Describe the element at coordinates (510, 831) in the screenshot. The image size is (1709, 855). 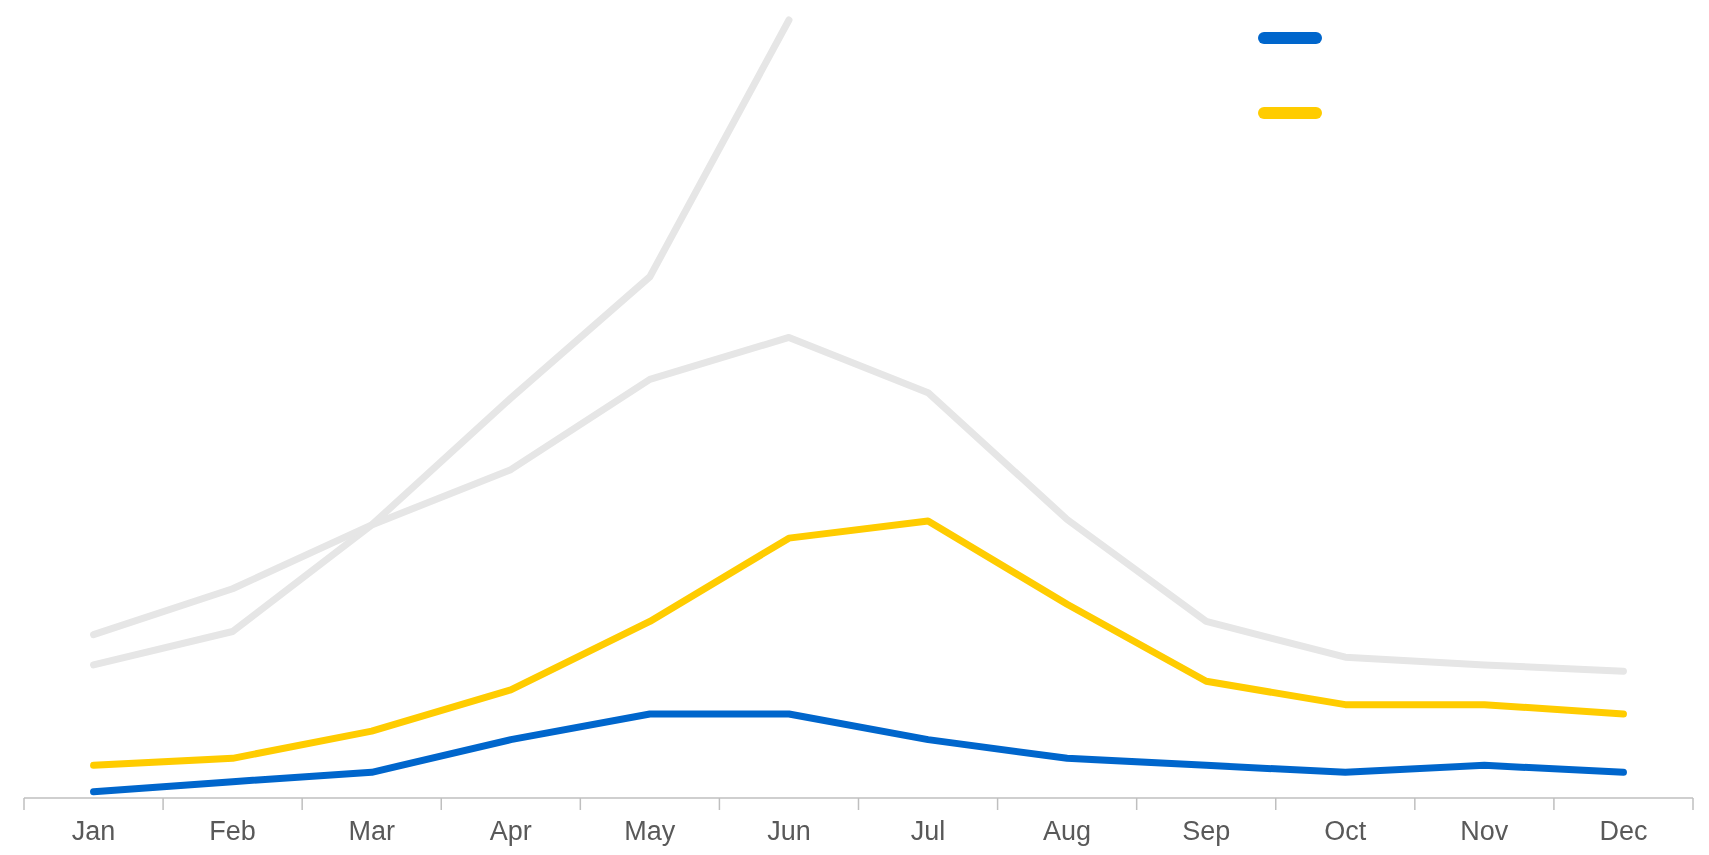
I see `x-tick-label: Apr` at that location.